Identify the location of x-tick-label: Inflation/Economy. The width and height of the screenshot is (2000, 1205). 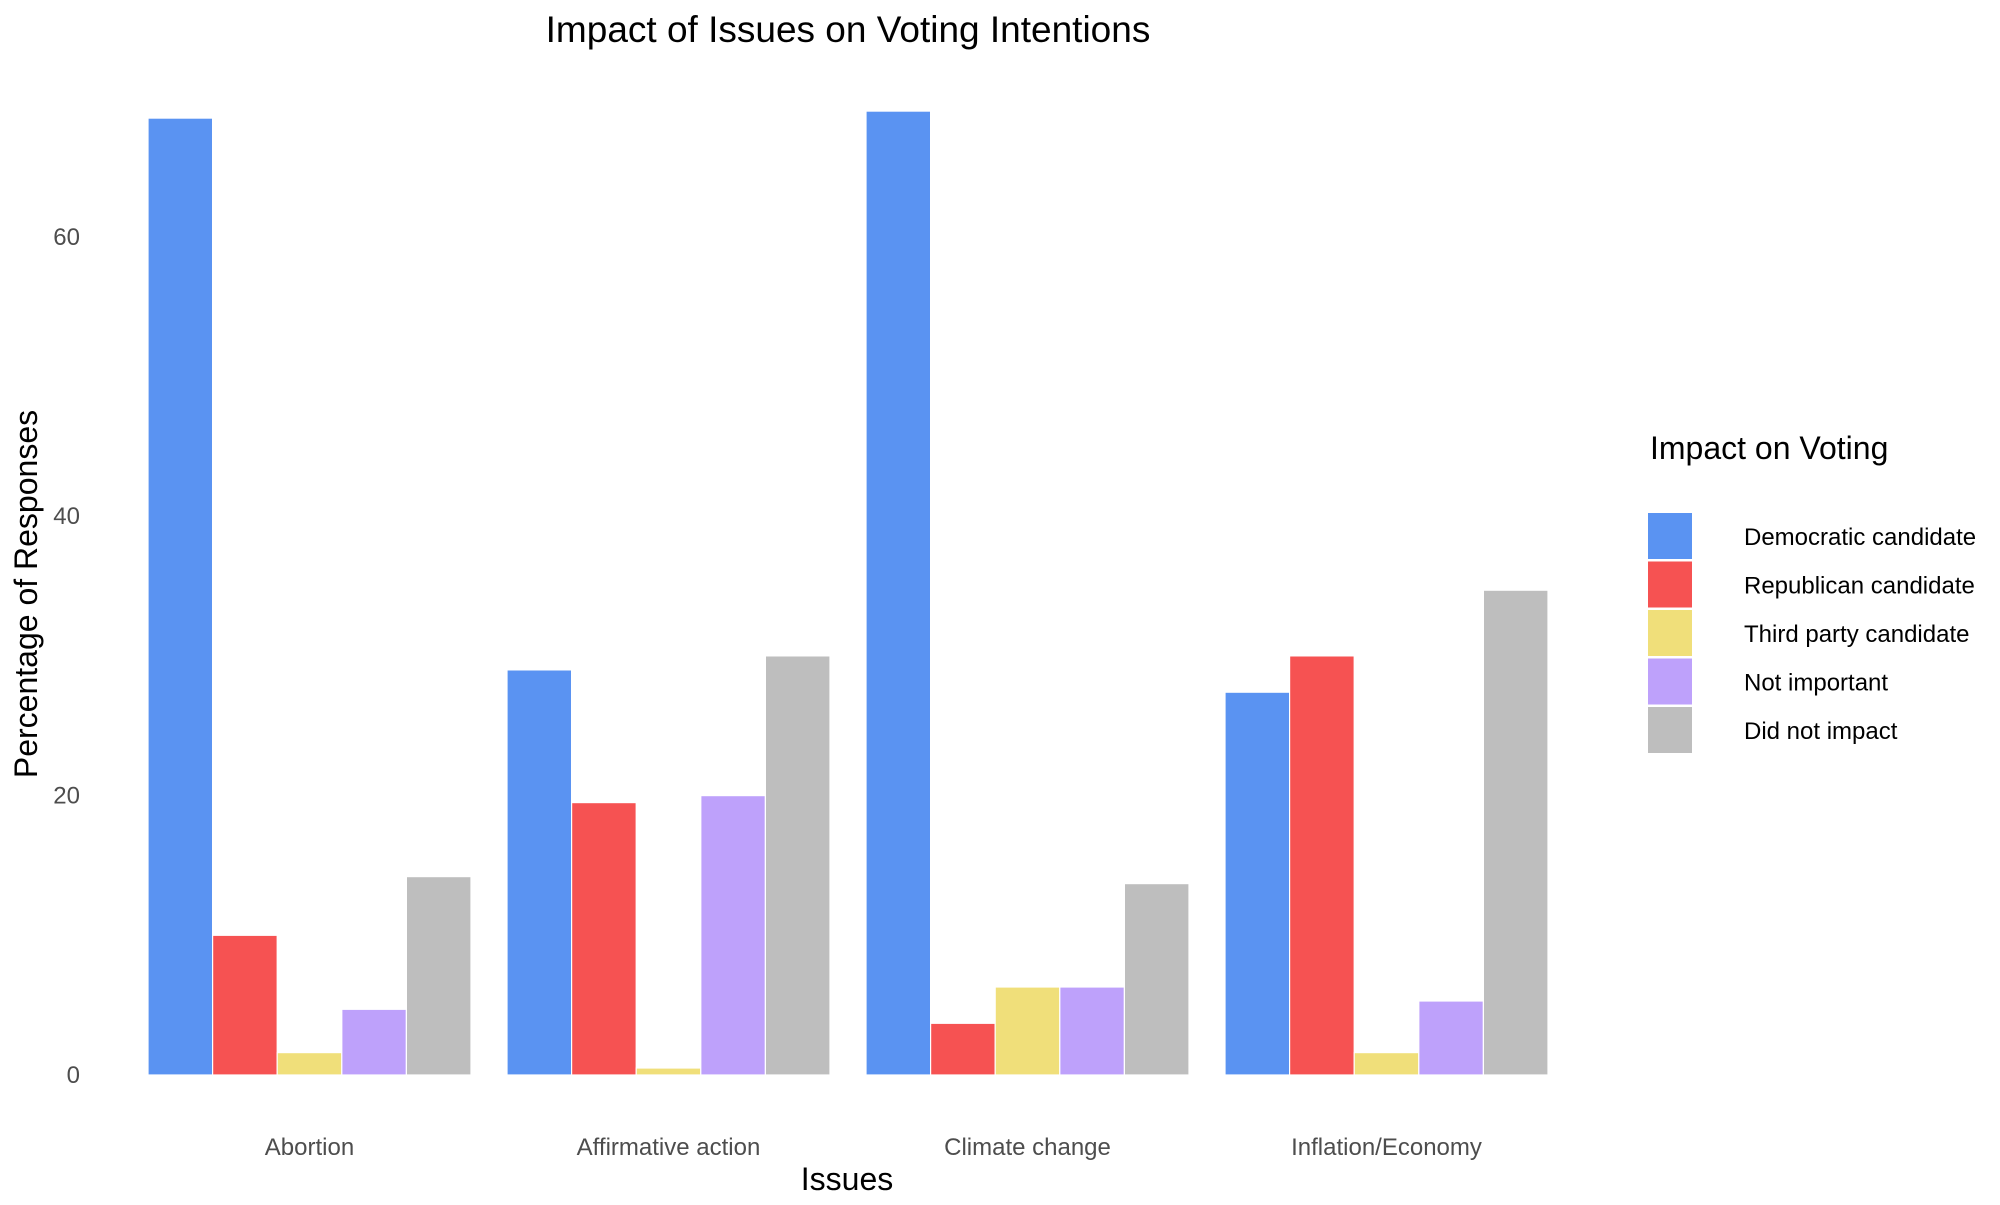
(1386, 1147).